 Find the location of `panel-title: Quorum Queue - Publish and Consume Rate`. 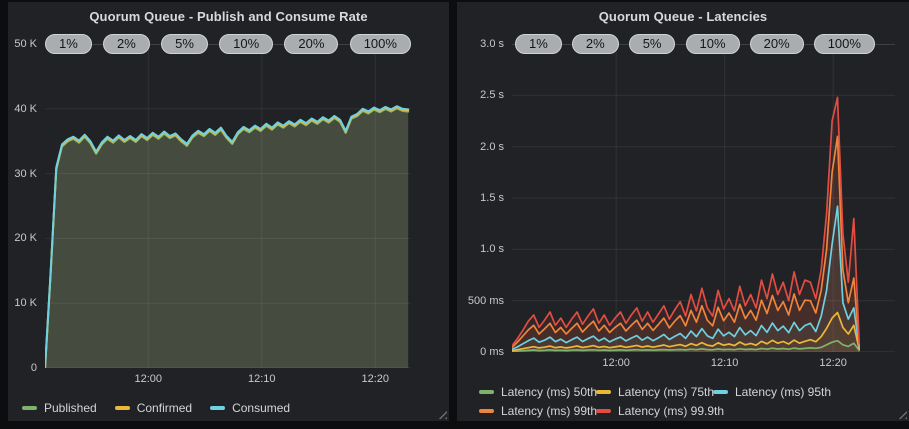

panel-title: Quorum Queue - Publish and Consume Rate is located at coordinates (228, 16).